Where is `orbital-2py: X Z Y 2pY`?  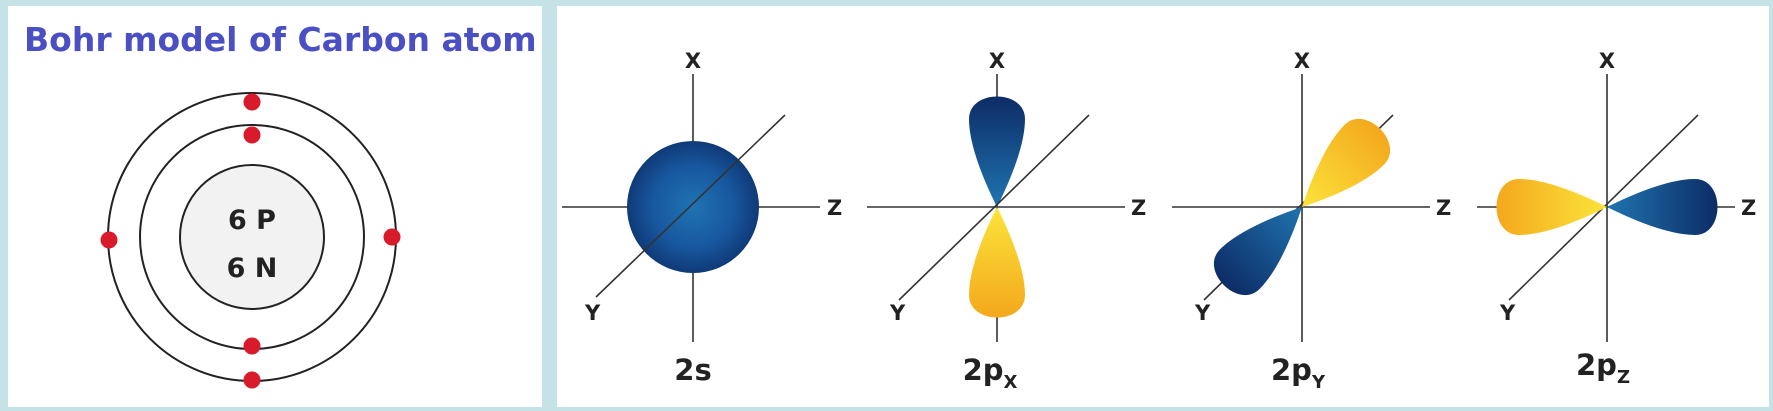
orbital-2py: X Z Y 2pY is located at coordinates (1311, 221).